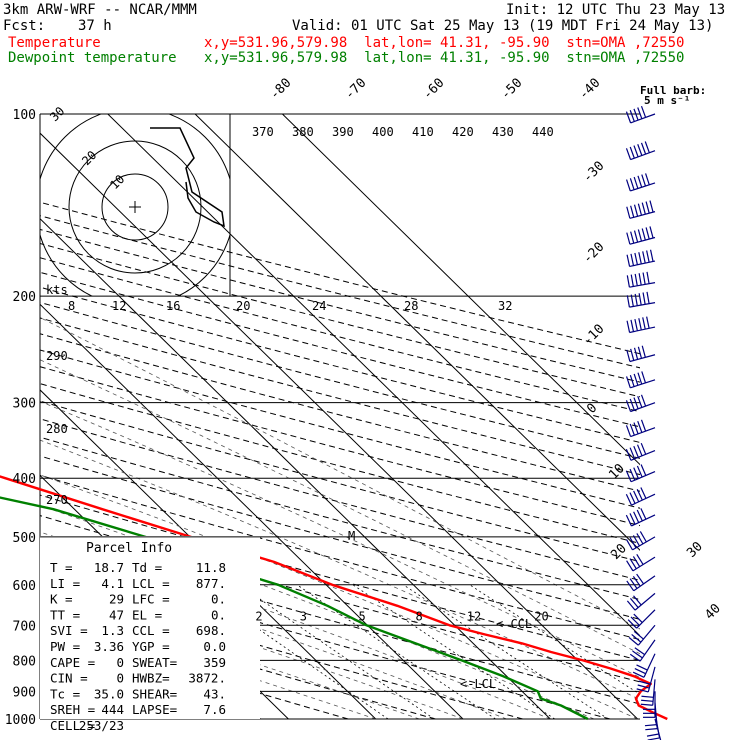  Describe the element at coordinates (214, 646) in the screenshot. I see `parcel-info-value: 0.0` at that location.